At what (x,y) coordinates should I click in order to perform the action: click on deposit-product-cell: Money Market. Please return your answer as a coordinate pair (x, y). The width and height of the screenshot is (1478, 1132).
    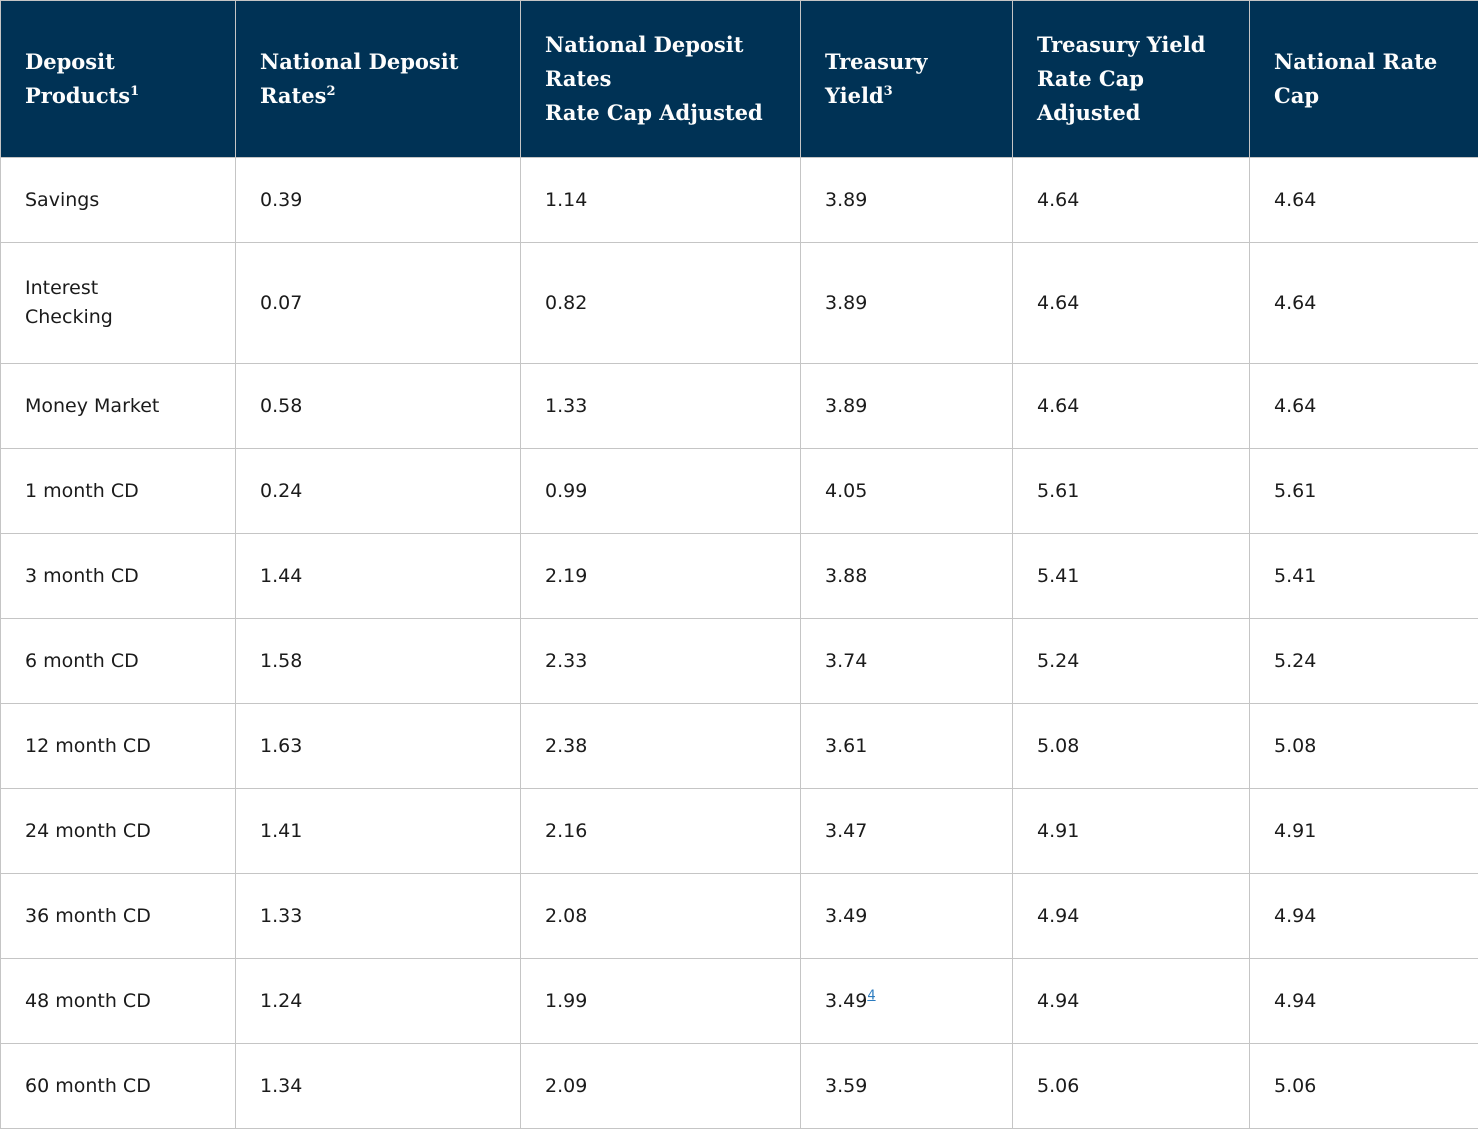
    Looking at the image, I should click on (118, 406).